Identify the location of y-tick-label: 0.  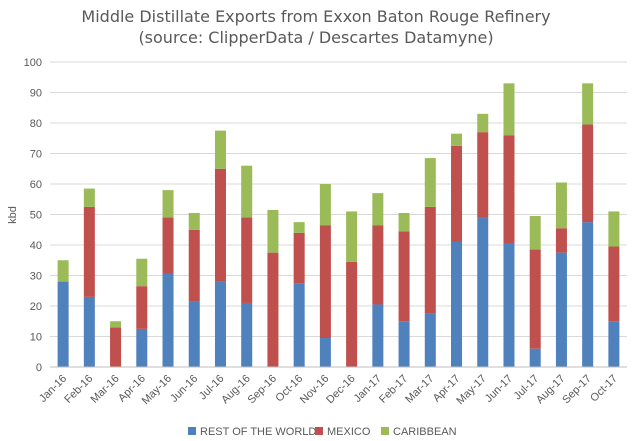
(39, 368).